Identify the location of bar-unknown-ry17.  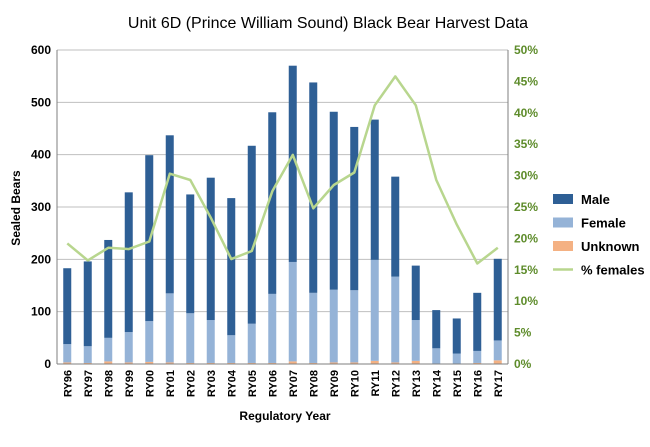
(497, 362).